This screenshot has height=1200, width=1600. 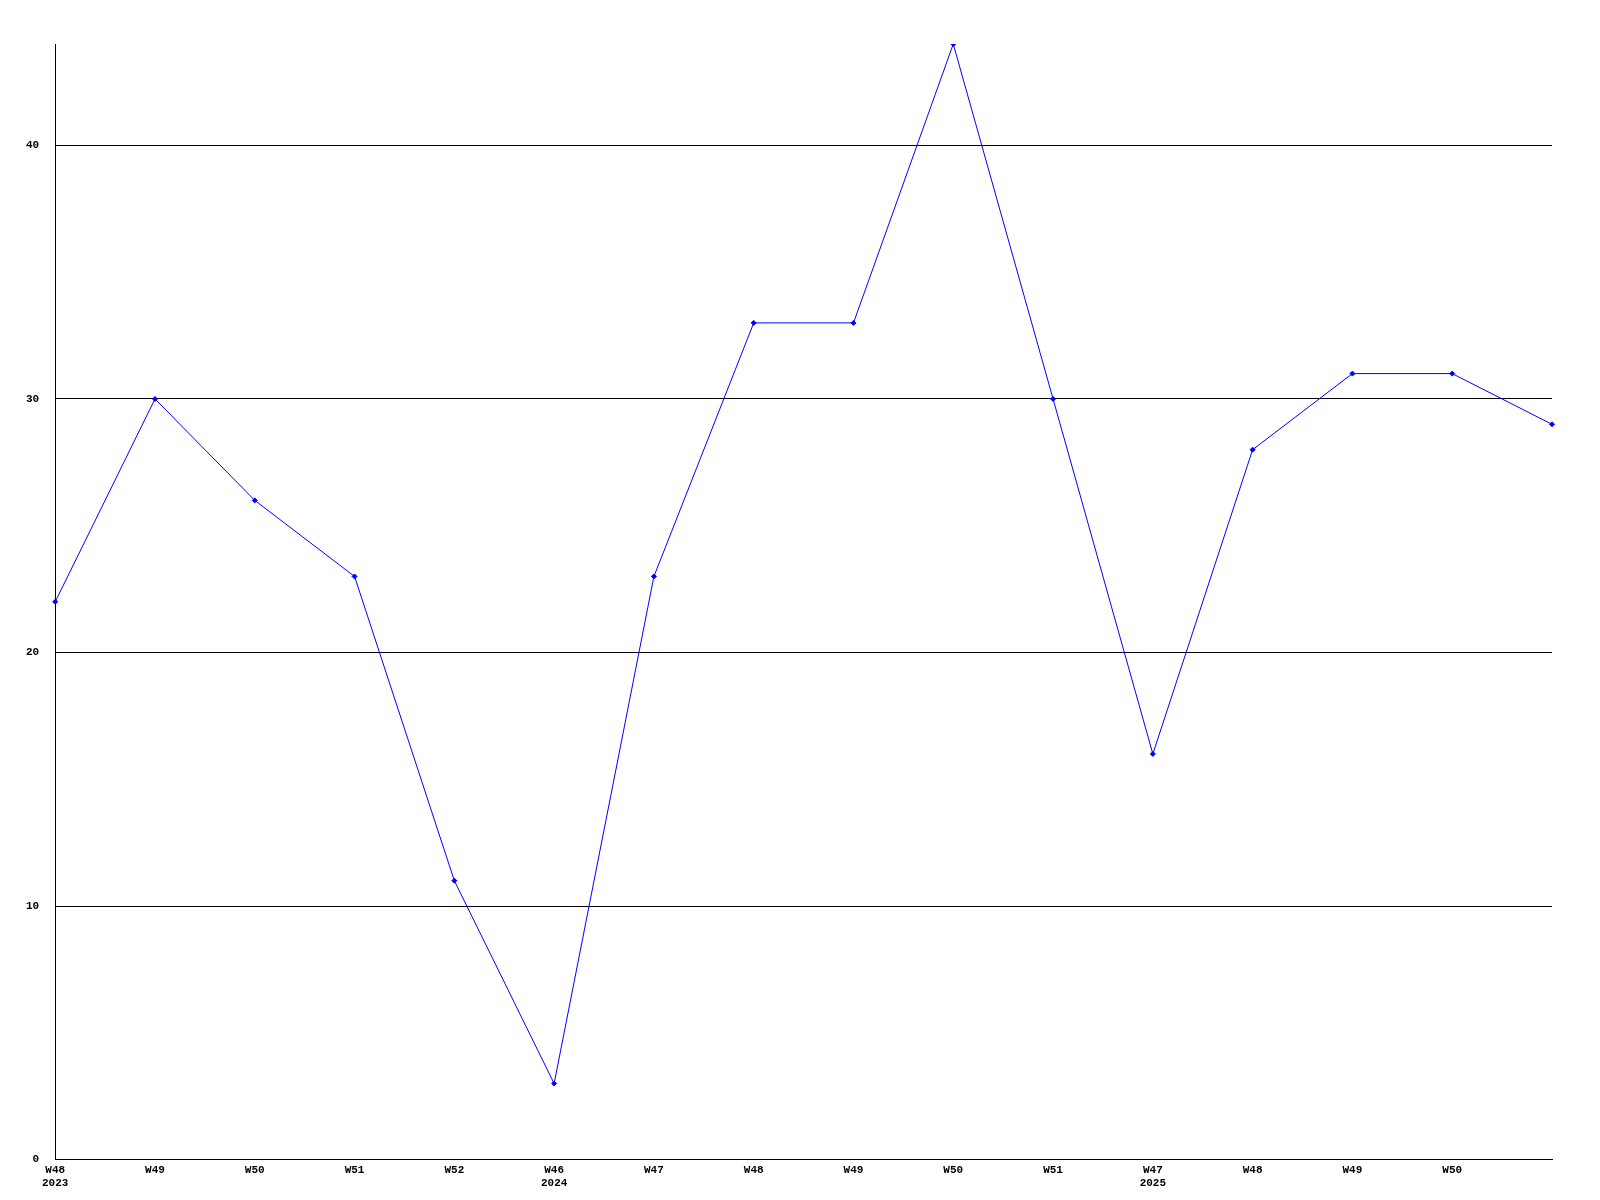 What do you see at coordinates (554, 1176) in the screenshot?
I see `x-tick-label: W46 2024` at bounding box center [554, 1176].